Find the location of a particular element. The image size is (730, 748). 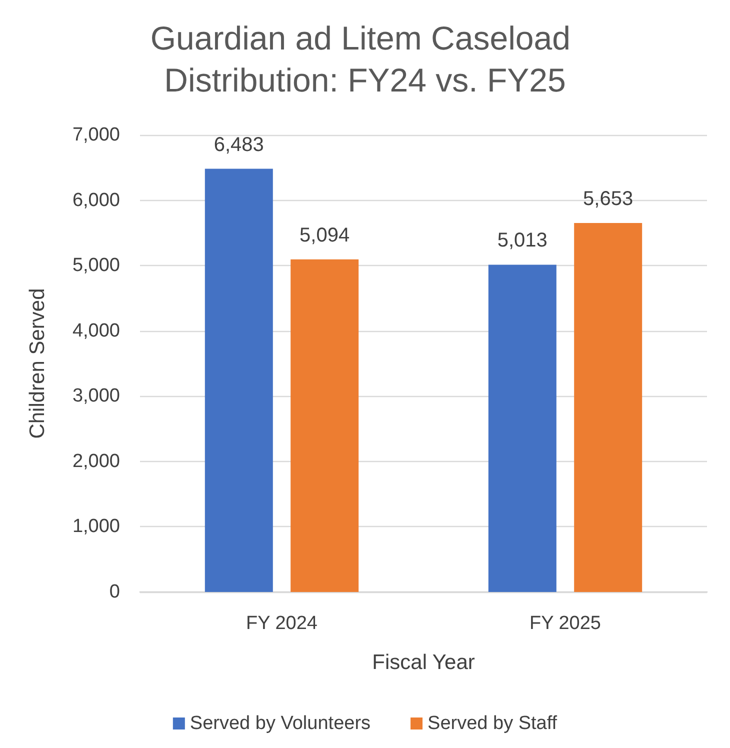

y-tick-label: 1,000 is located at coordinates (96, 527).